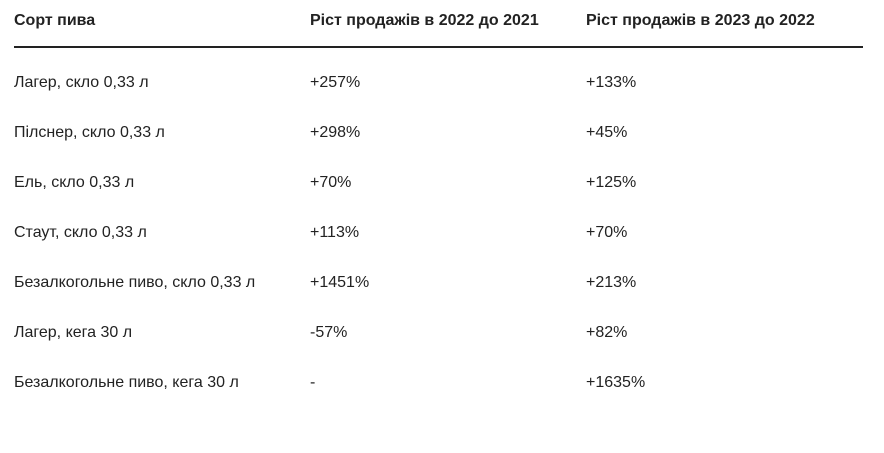 The width and height of the screenshot is (884, 453). What do you see at coordinates (438, 333) in the screenshot?
I see `table-row: Лагер, кега 30 л -57% +82%` at bounding box center [438, 333].